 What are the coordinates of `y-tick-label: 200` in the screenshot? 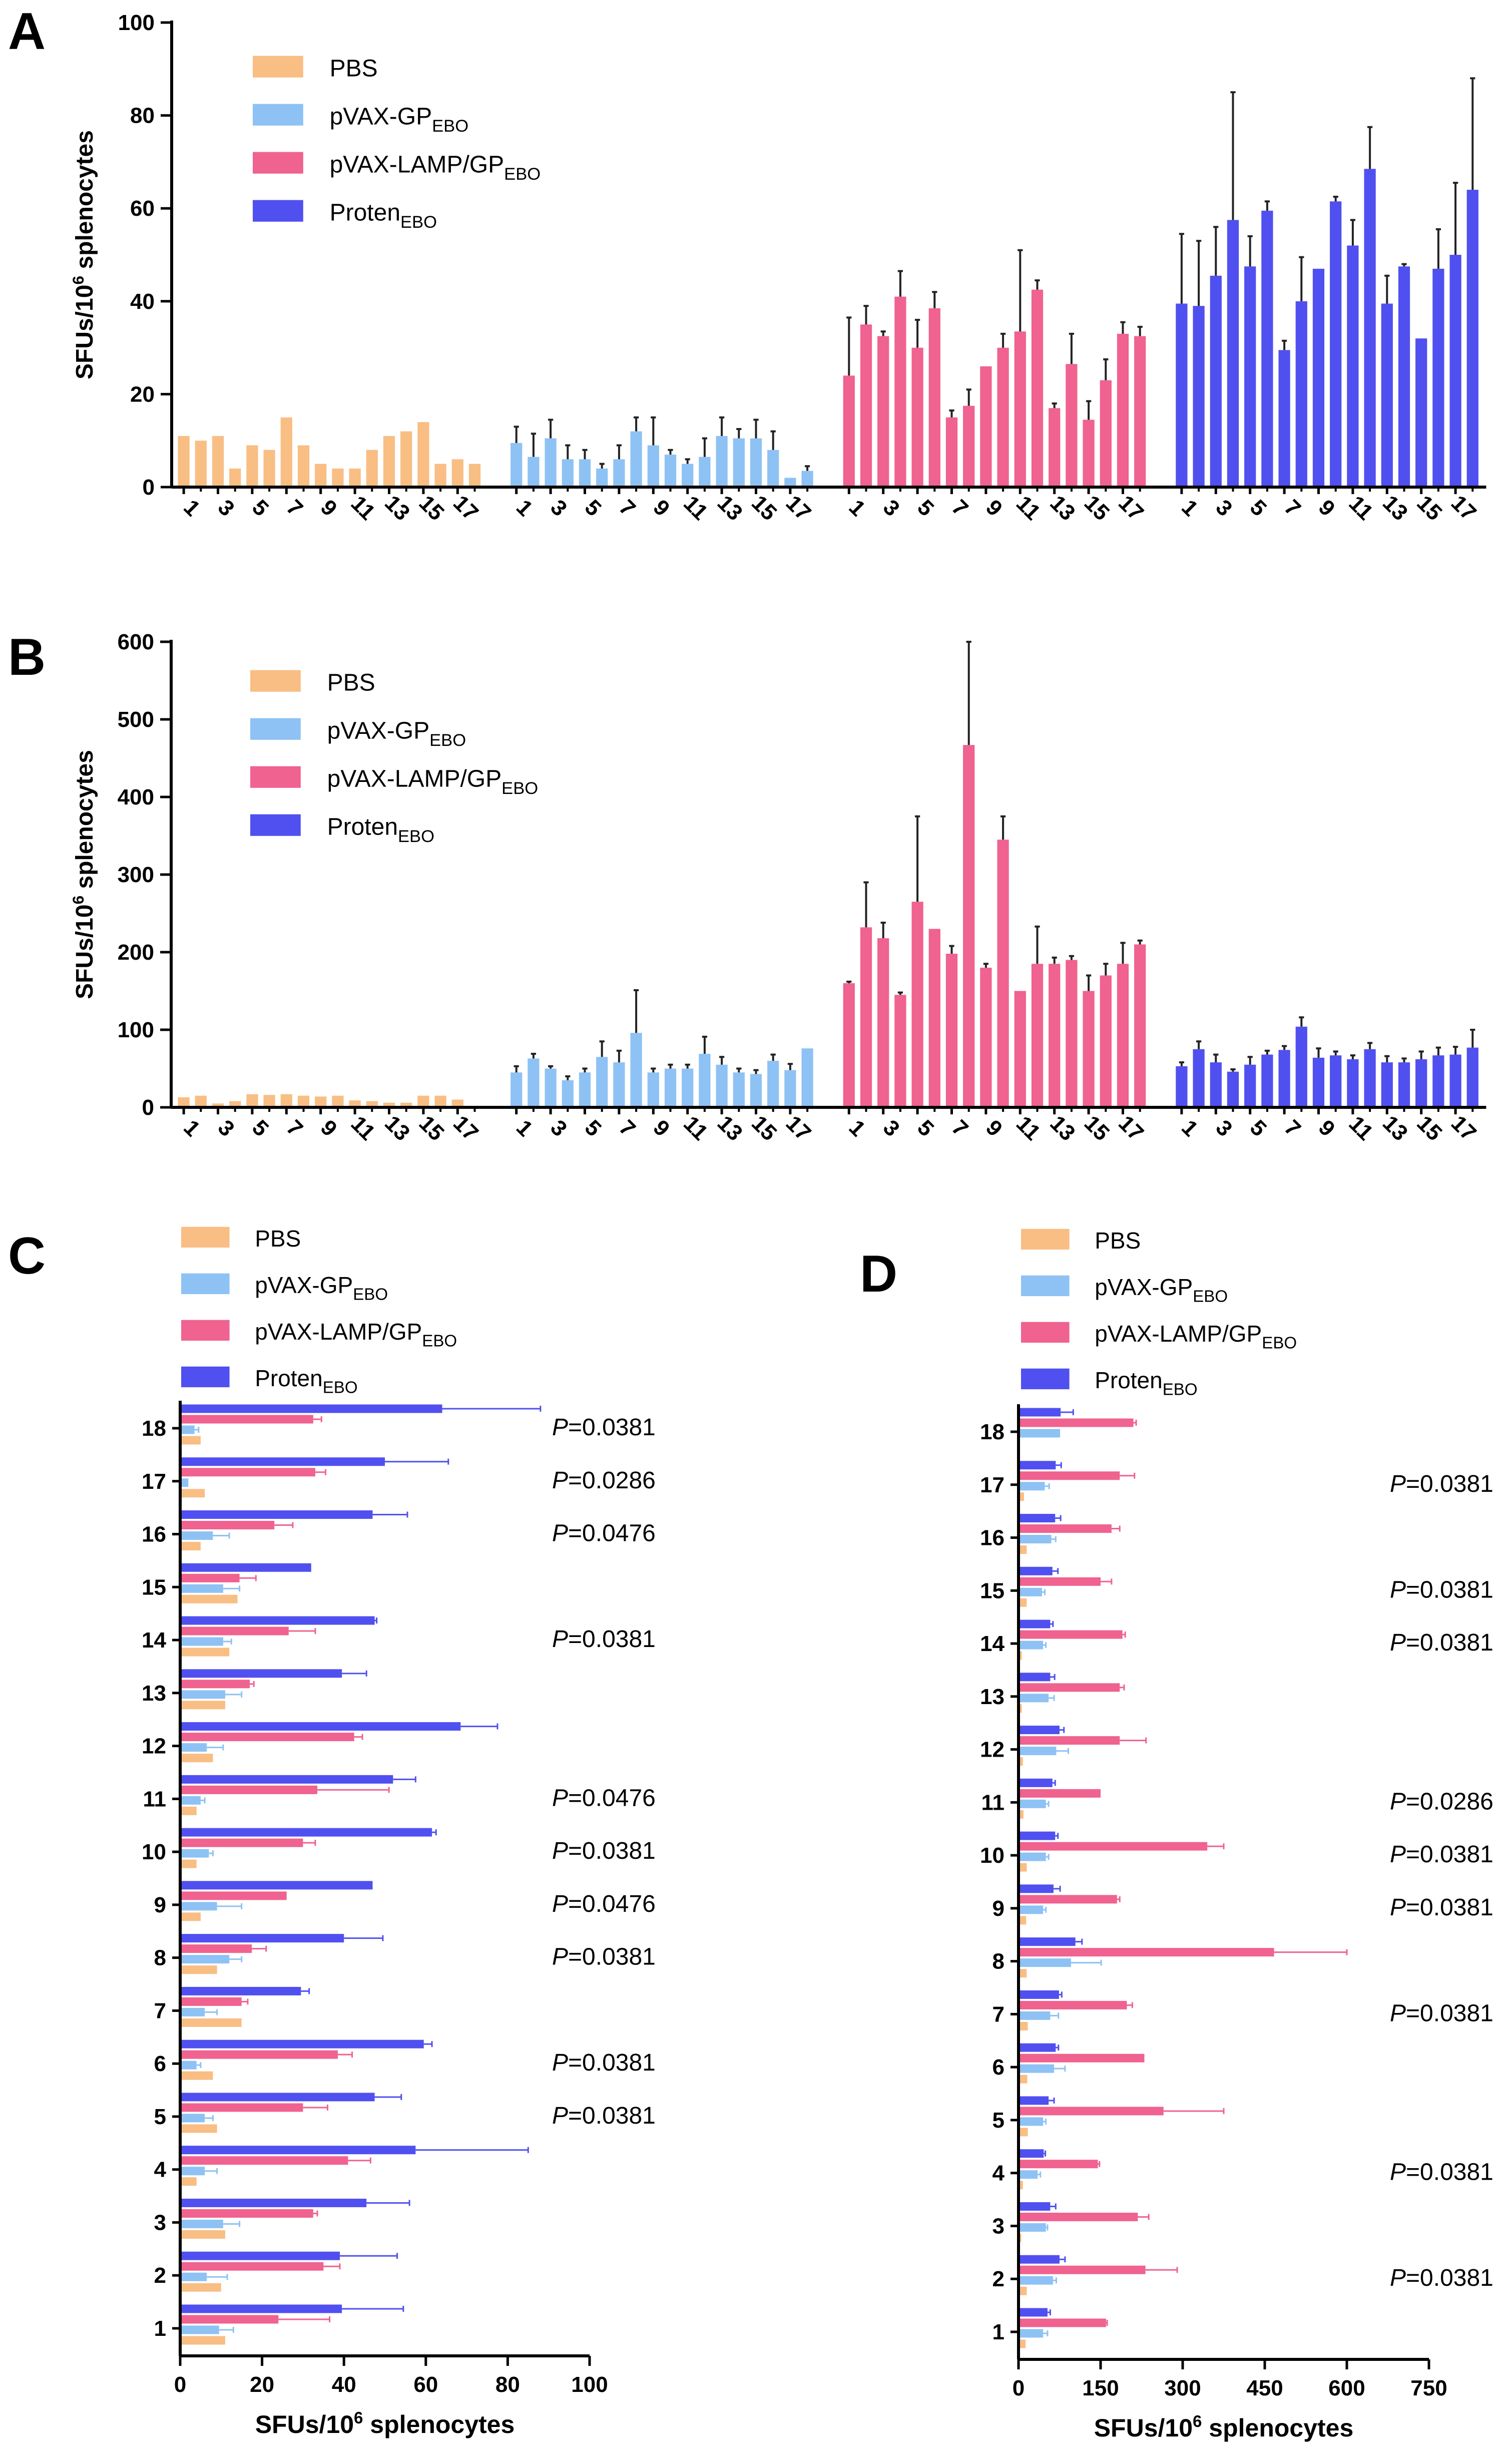 It's located at (136, 953).